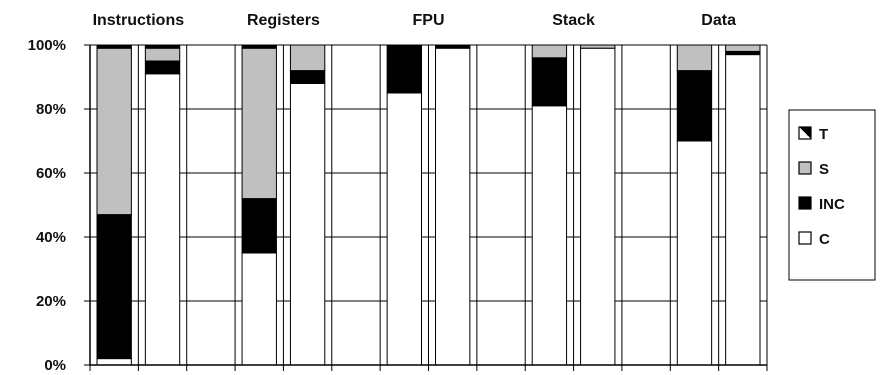 Image resolution: width=880 pixels, height=375 pixels. I want to click on y-tick-label: 20%, so click(51, 301).